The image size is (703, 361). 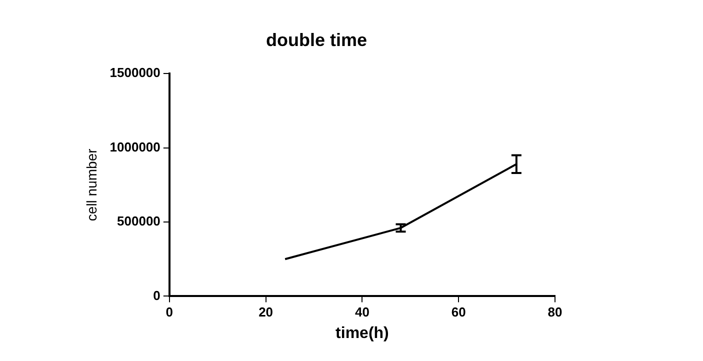 I want to click on y-tick-label: 500000, so click(x=138, y=221).